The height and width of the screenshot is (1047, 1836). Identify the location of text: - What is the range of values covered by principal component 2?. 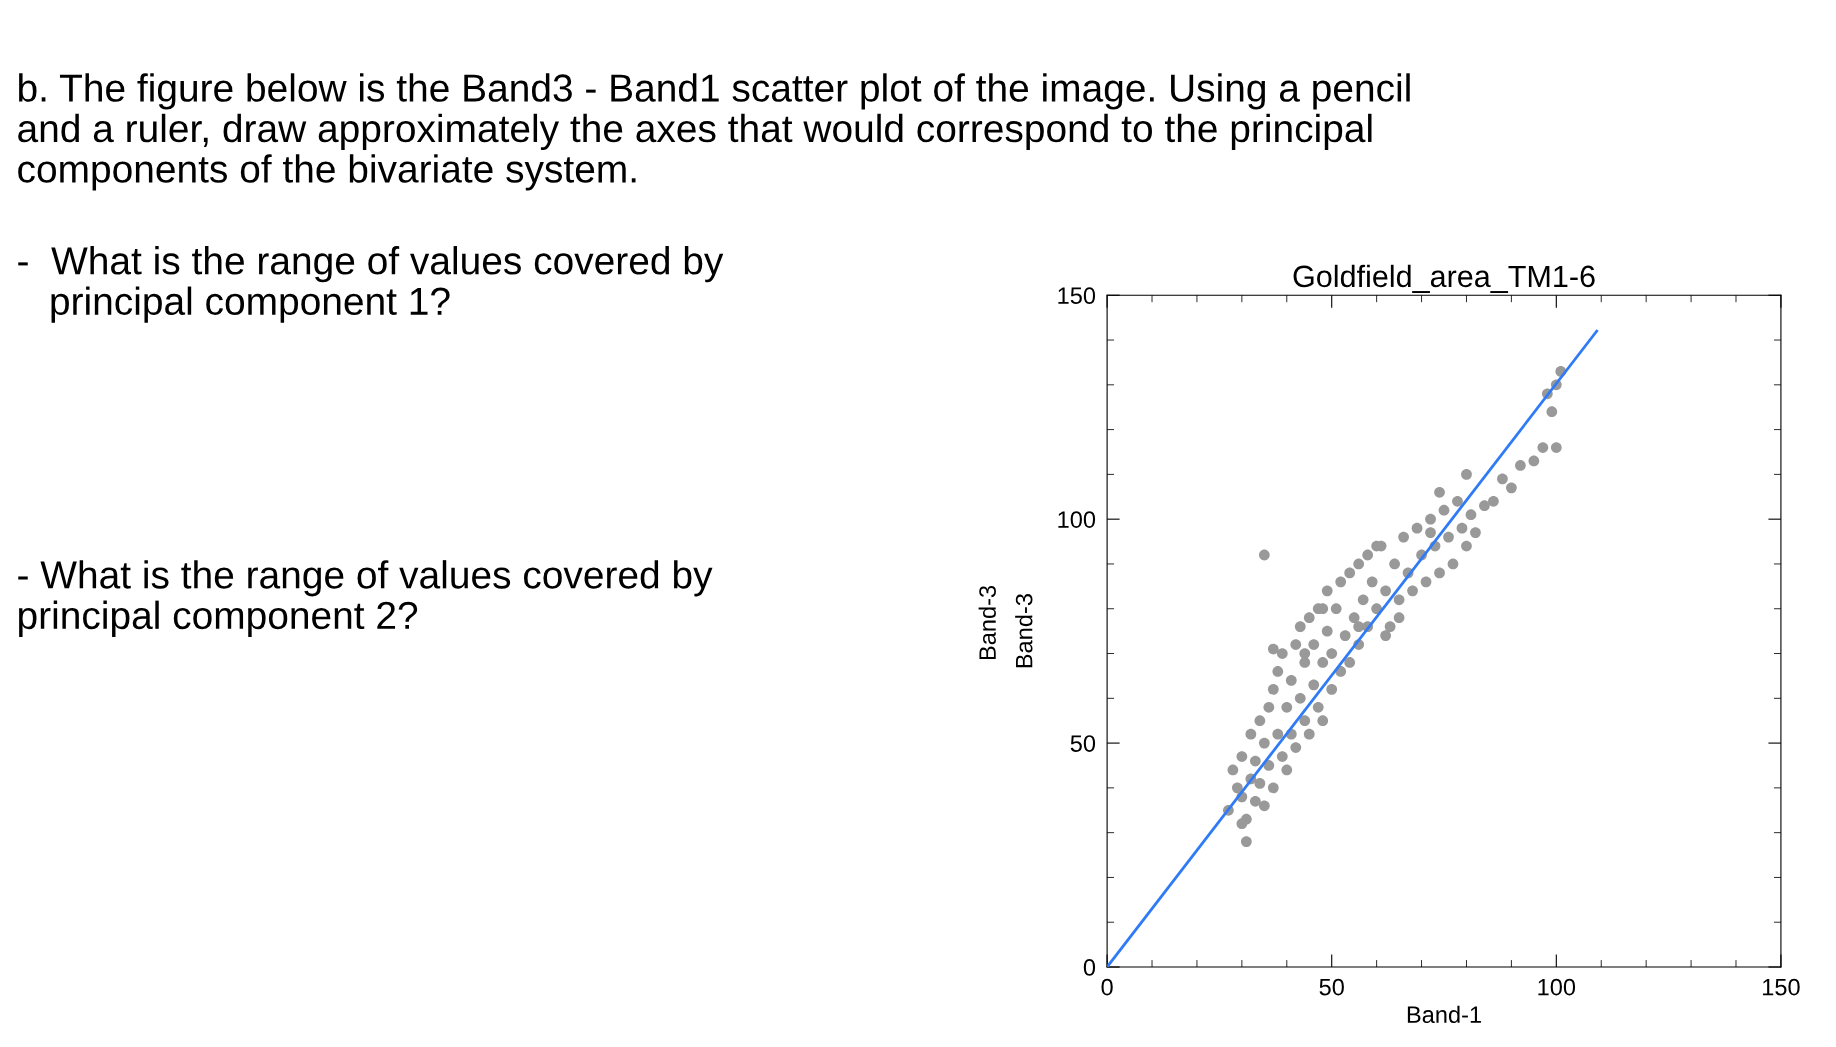
(365, 598).